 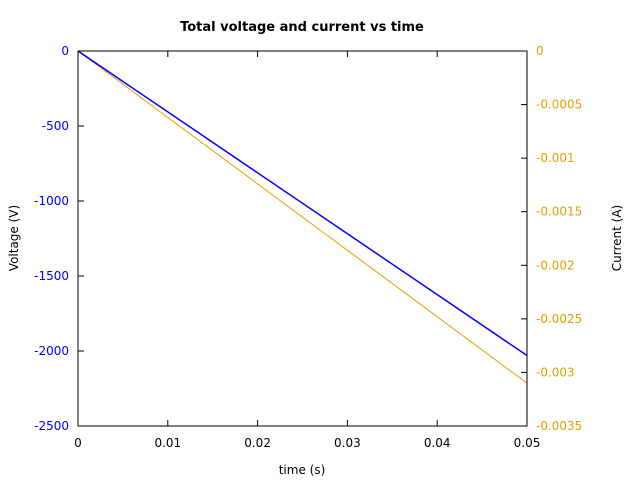 What do you see at coordinates (51, 351) in the screenshot?
I see `y-tick-label: -2000` at bounding box center [51, 351].